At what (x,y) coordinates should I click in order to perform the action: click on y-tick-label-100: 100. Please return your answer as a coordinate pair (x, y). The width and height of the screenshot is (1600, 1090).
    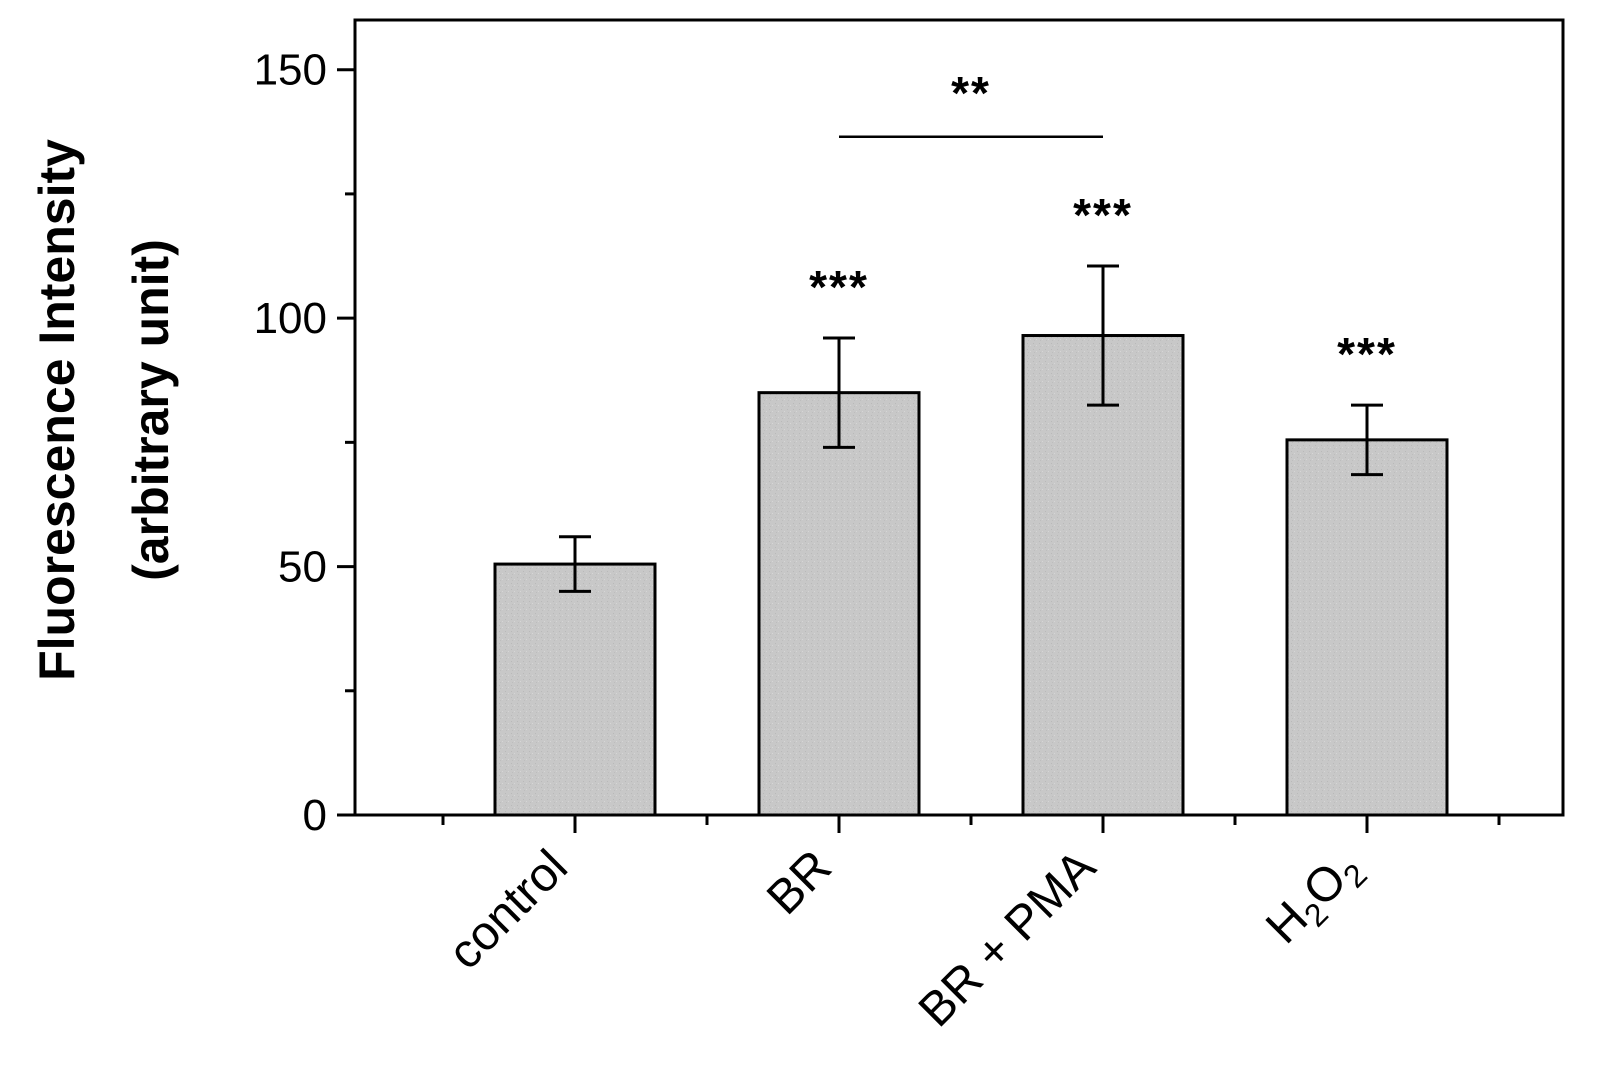
    Looking at the image, I should click on (290, 318).